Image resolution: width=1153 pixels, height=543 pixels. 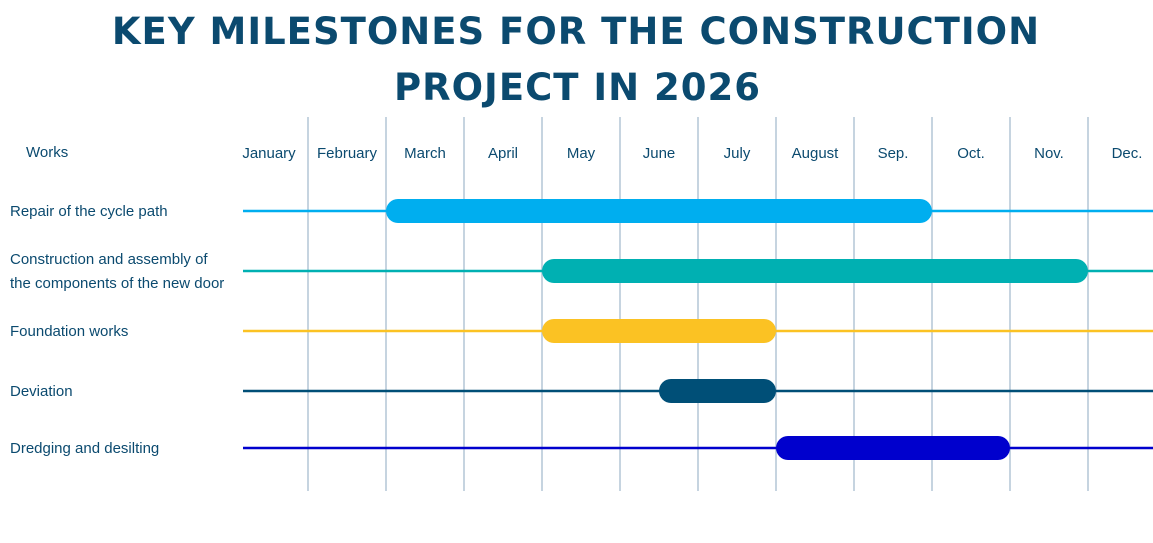 What do you see at coordinates (269, 153) in the screenshot?
I see `month-label: January` at bounding box center [269, 153].